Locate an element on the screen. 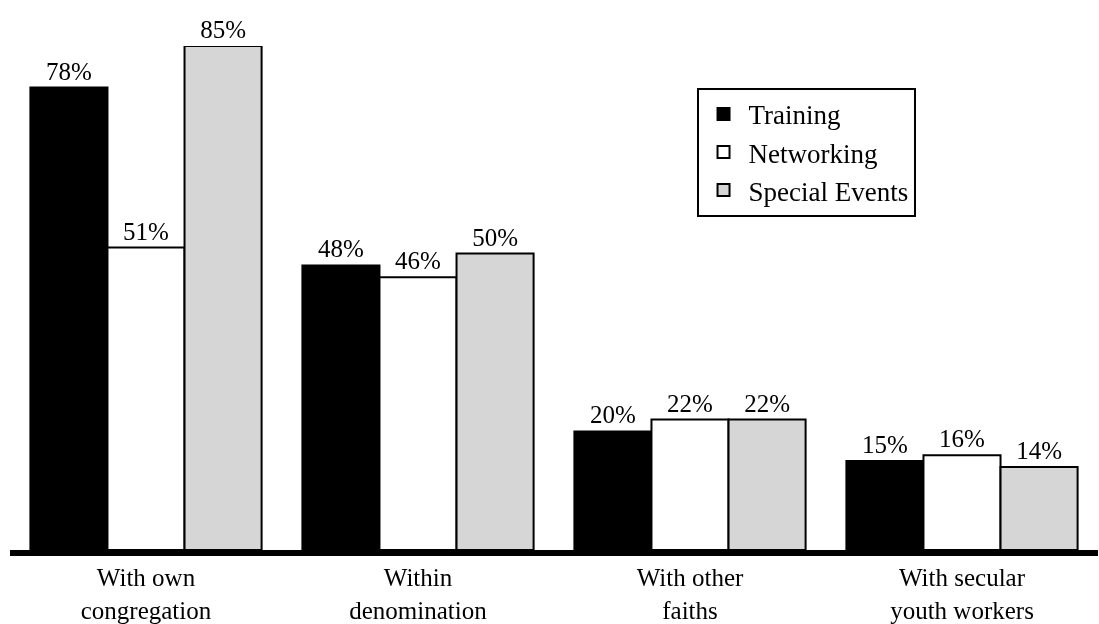 The width and height of the screenshot is (1099, 624). data-label: 16% is located at coordinates (962, 439).